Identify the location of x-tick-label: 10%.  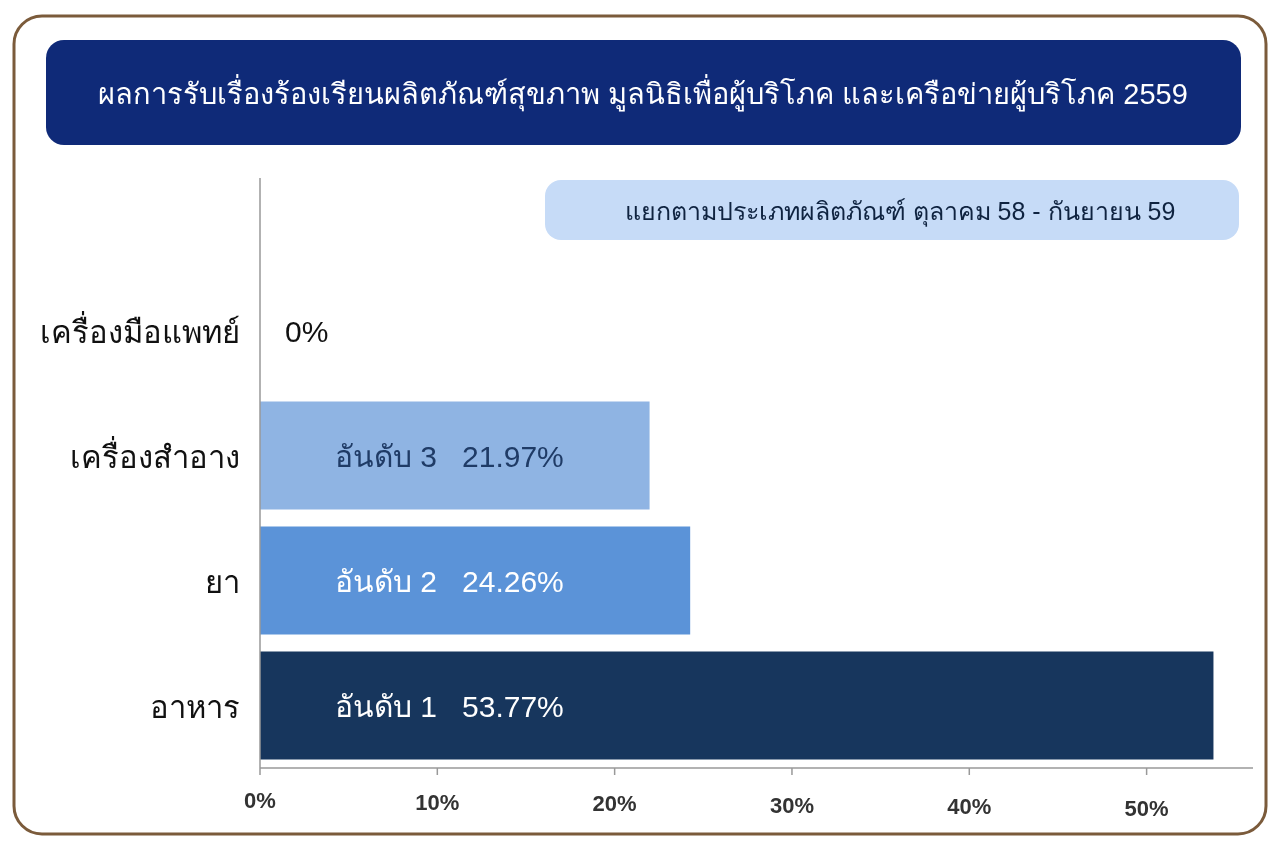
(437, 802).